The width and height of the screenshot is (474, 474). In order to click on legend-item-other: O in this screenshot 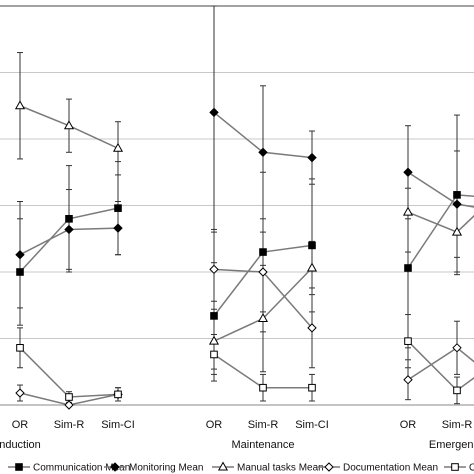, I will do `click(459, 468)`.